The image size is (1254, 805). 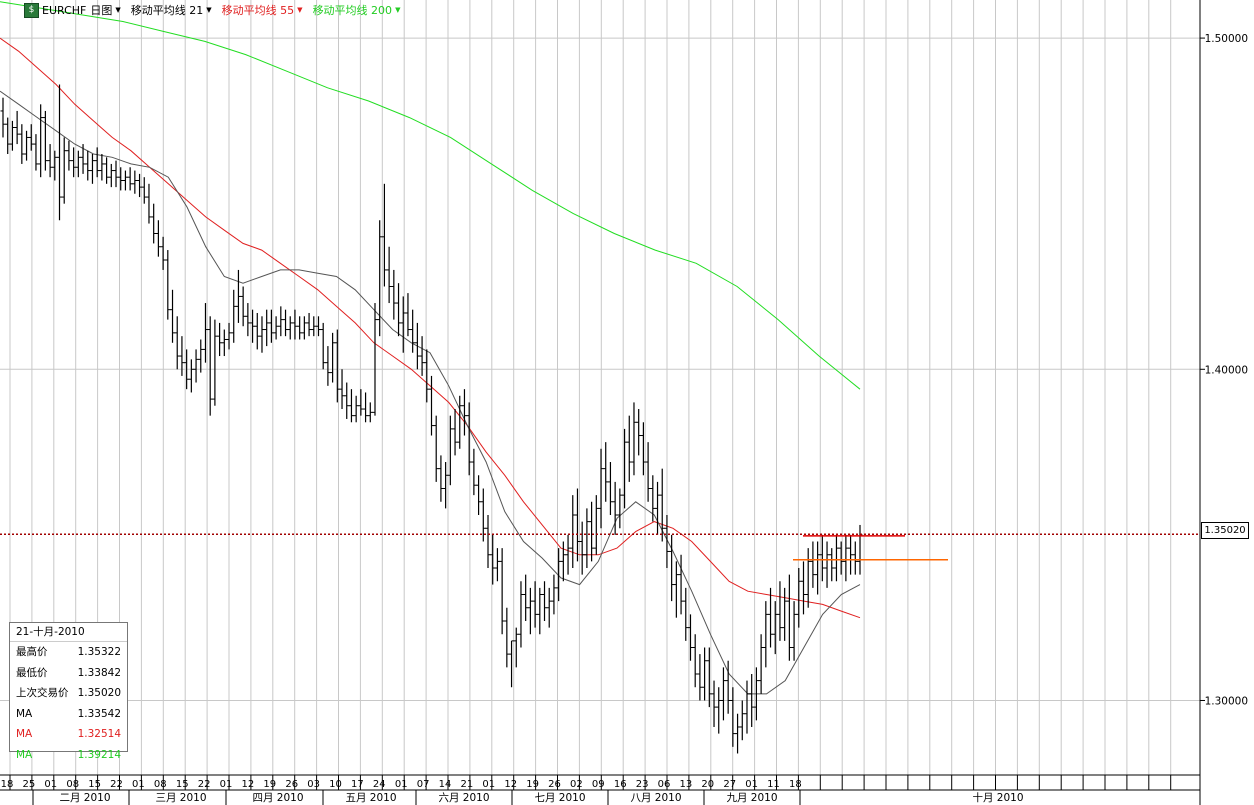 What do you see at coordinates (68, 714) in the screenshot?
I see `info-row-ma21: MA 1.33542` at bounding box center [68, 714].